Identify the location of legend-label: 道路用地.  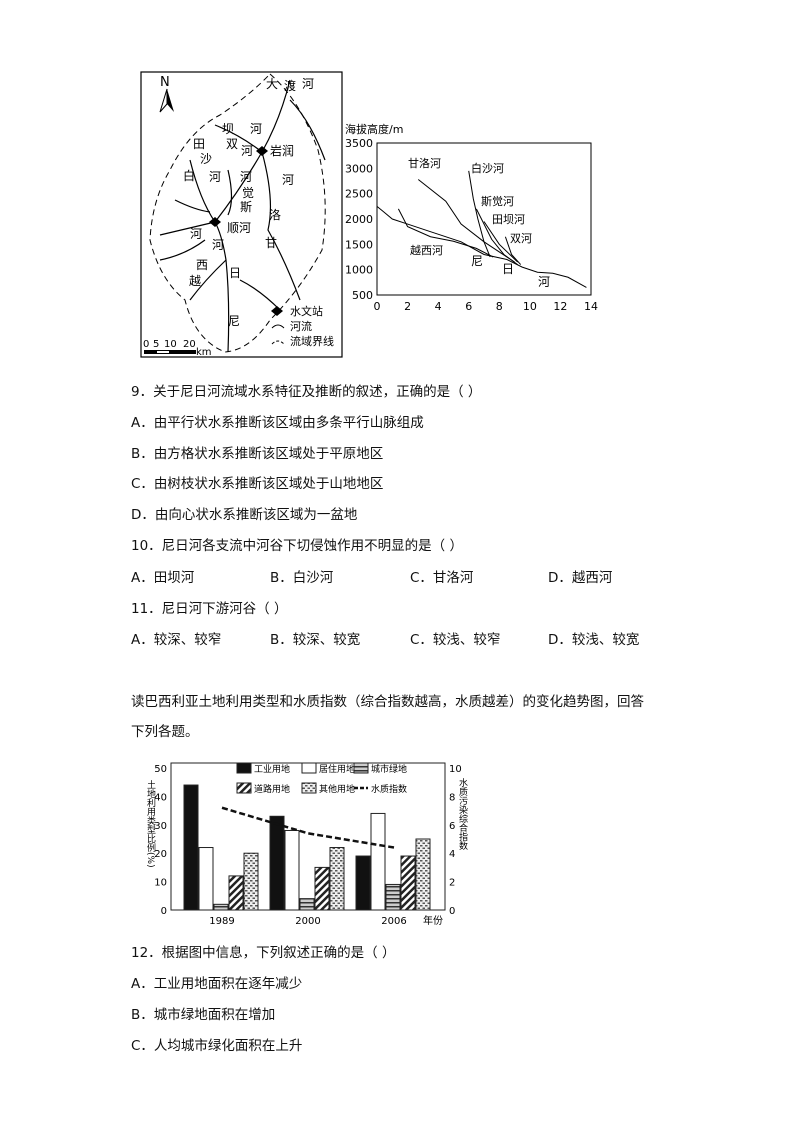
(272, 789).